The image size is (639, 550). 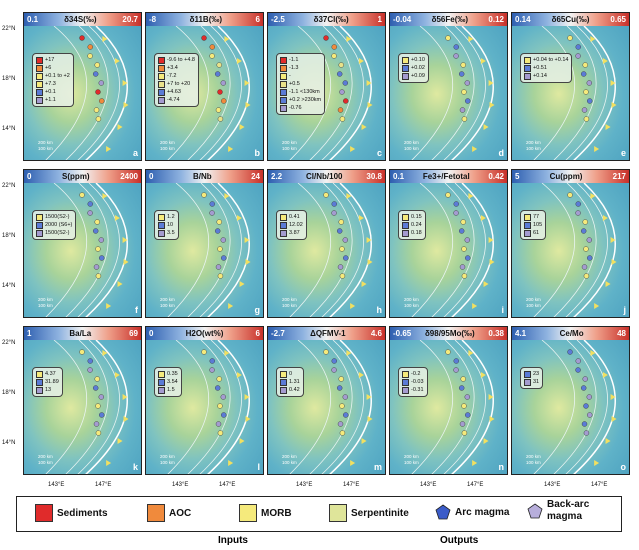 I want to click on value-legend: 0.35 3.54 1.5, so click(x=168, y=382).